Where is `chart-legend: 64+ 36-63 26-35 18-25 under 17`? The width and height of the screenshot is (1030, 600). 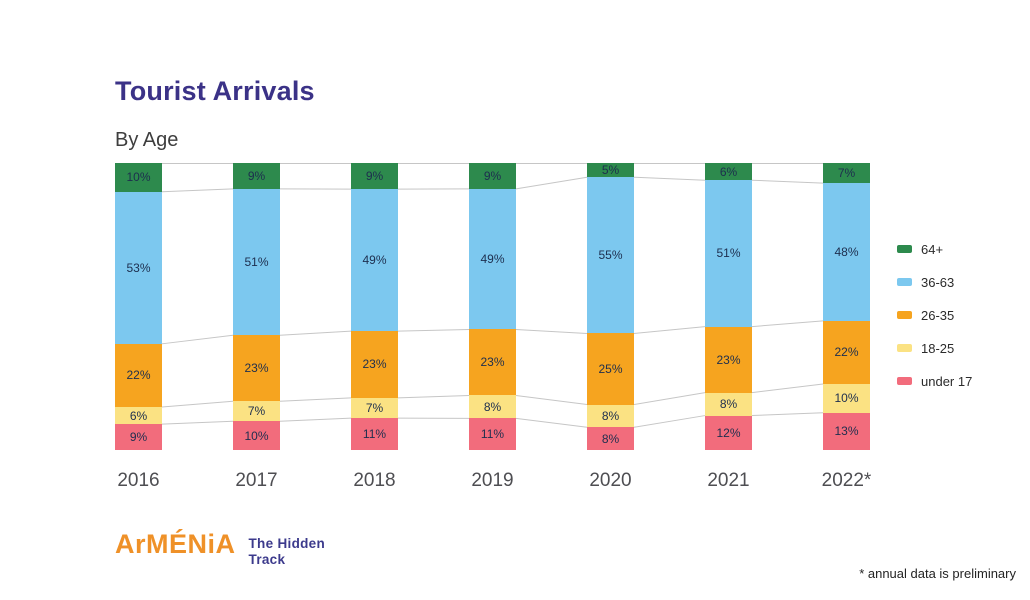 chart-legend: 64+ 36-63 26-35 18-25 under 17 is located at coordinates (934, 315).